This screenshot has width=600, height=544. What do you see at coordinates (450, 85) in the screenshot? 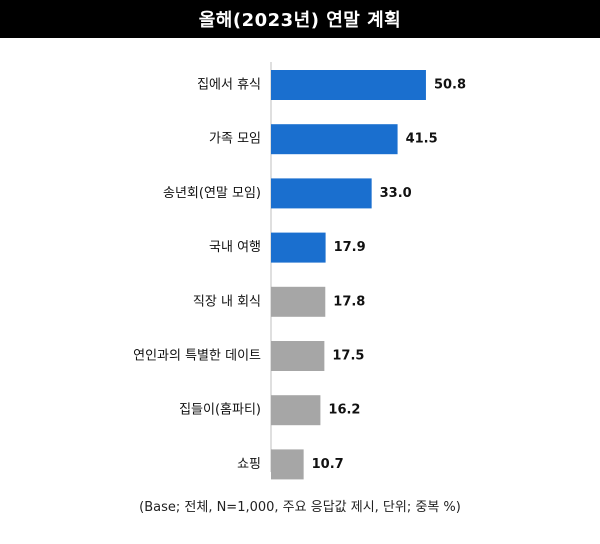
I see `value-label: 50.8` at bounding box center [450, 85].